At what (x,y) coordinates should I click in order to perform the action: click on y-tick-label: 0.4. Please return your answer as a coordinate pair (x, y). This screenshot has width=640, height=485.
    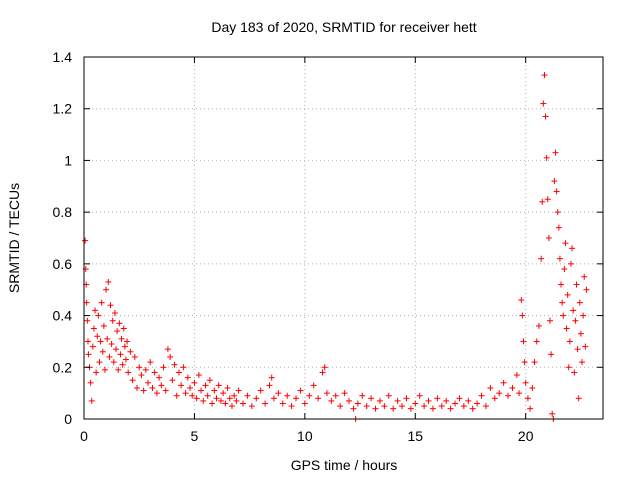
    Looking at the image, I should click on (63, 316).